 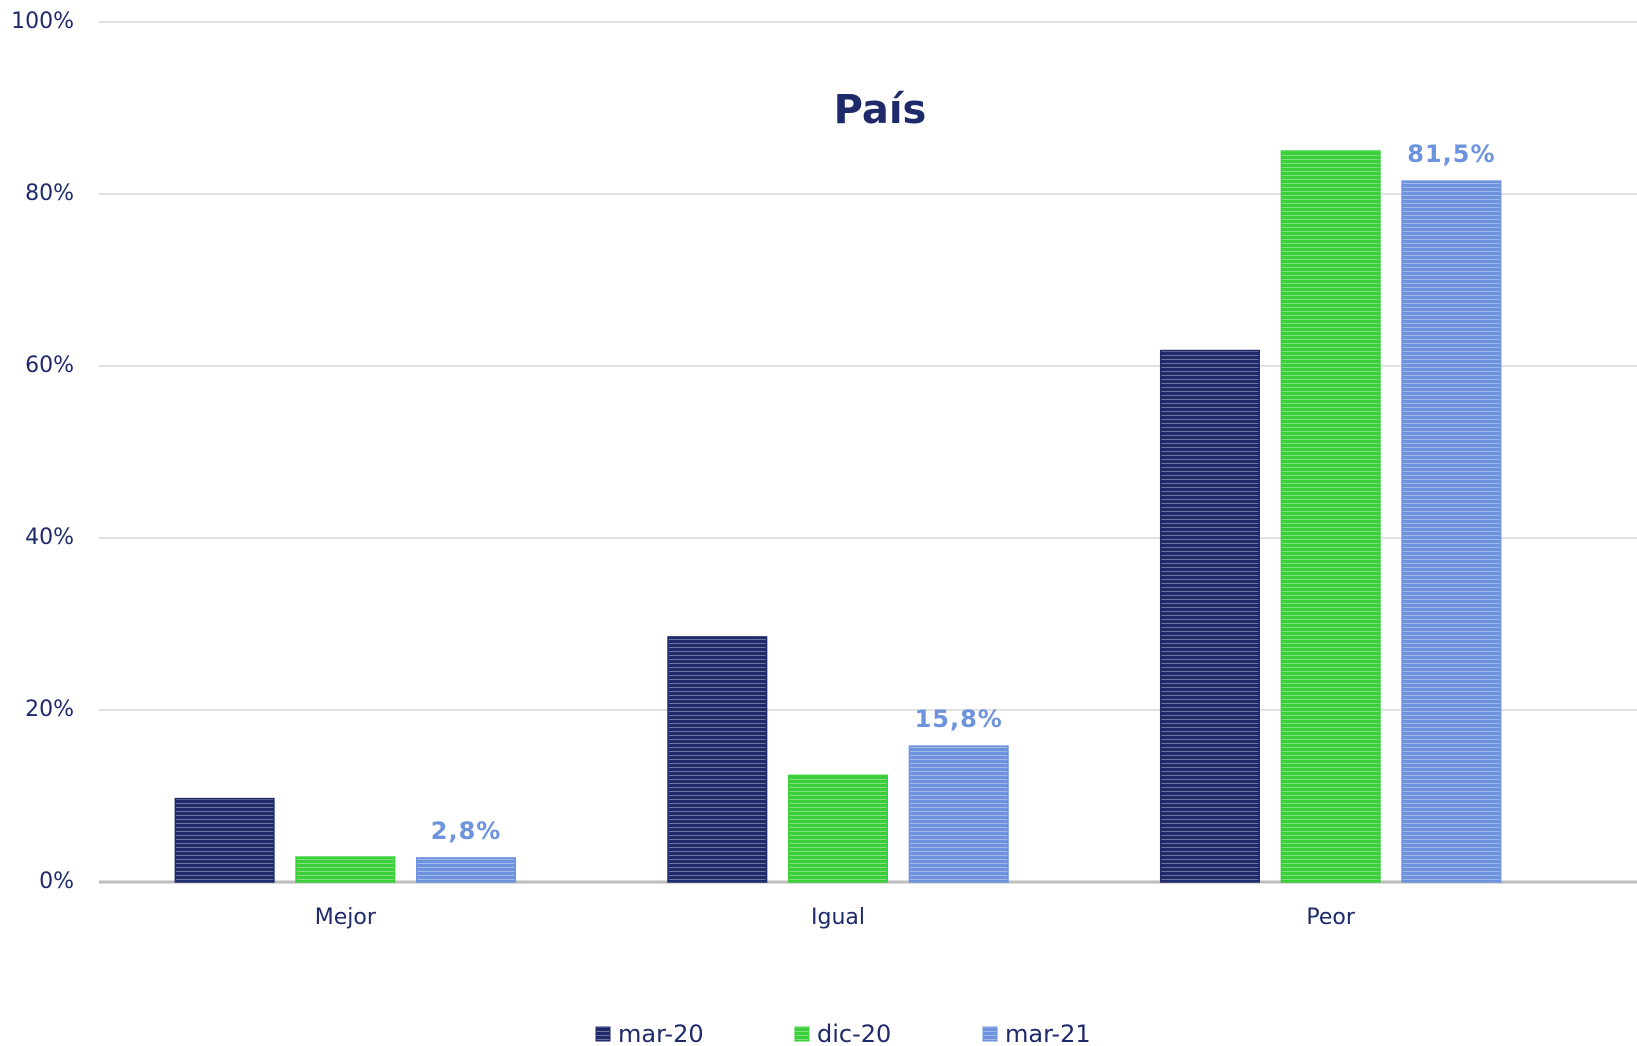 I want to click on y-tick-label: 20%, so click(x=49, y=709).